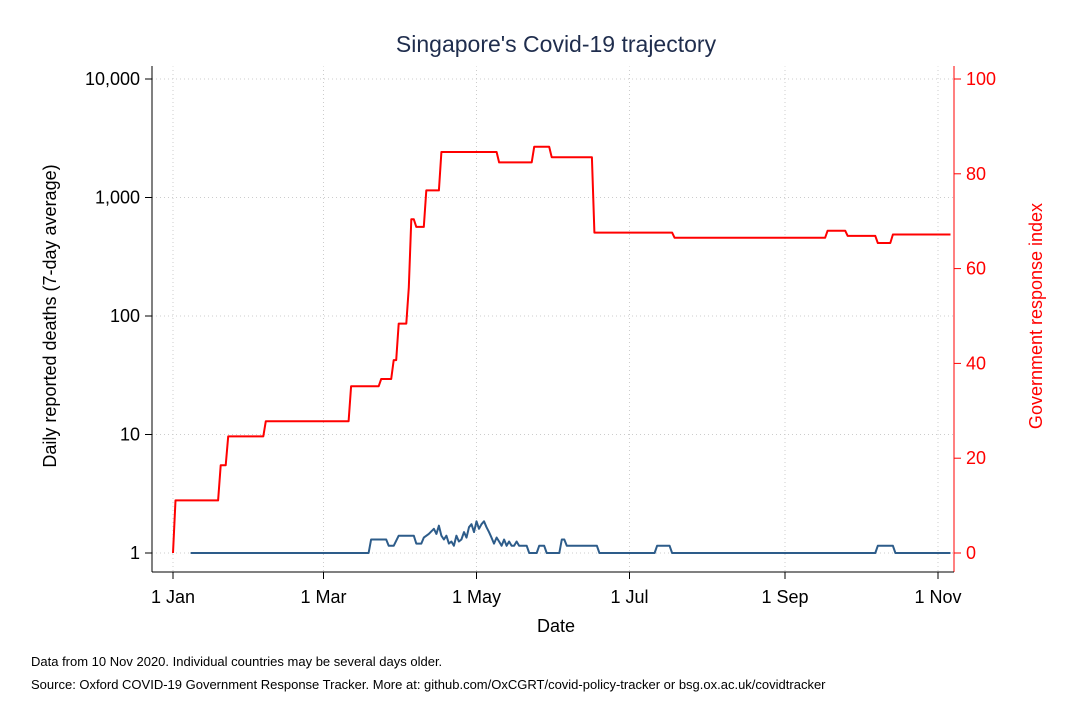 Image resolution: width=1083 pixels, height=722 pixels. What do you see at coordinates (976, 363) in the screenshot?
I see `right-tick-label: 40` at bounding box center [976, 363].